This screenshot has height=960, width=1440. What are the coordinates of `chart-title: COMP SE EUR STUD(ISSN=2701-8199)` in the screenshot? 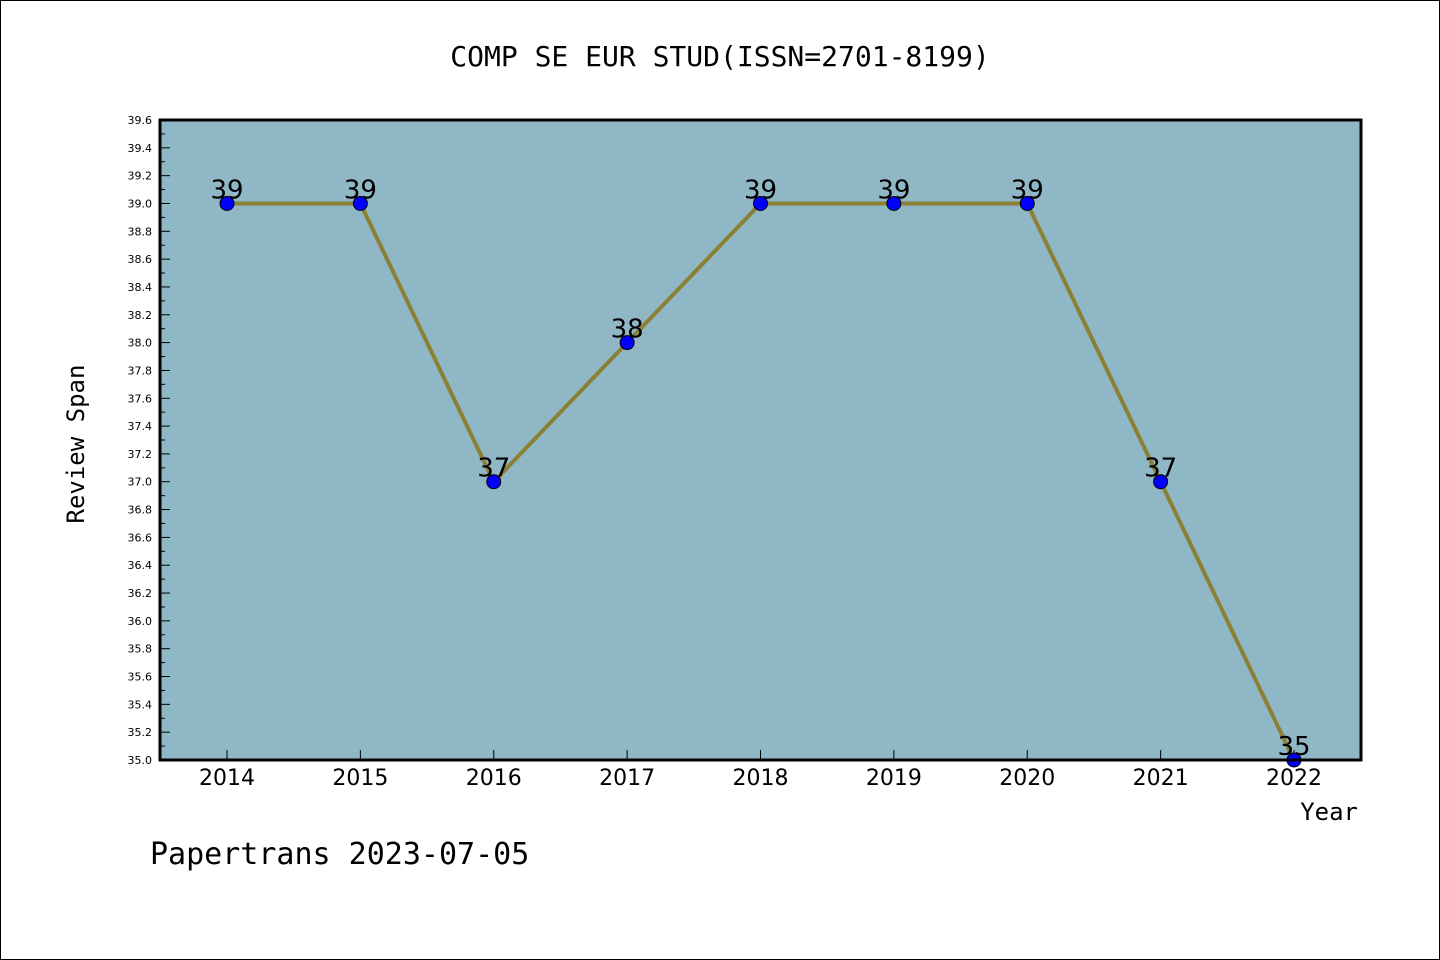 It's located at (719, 56).